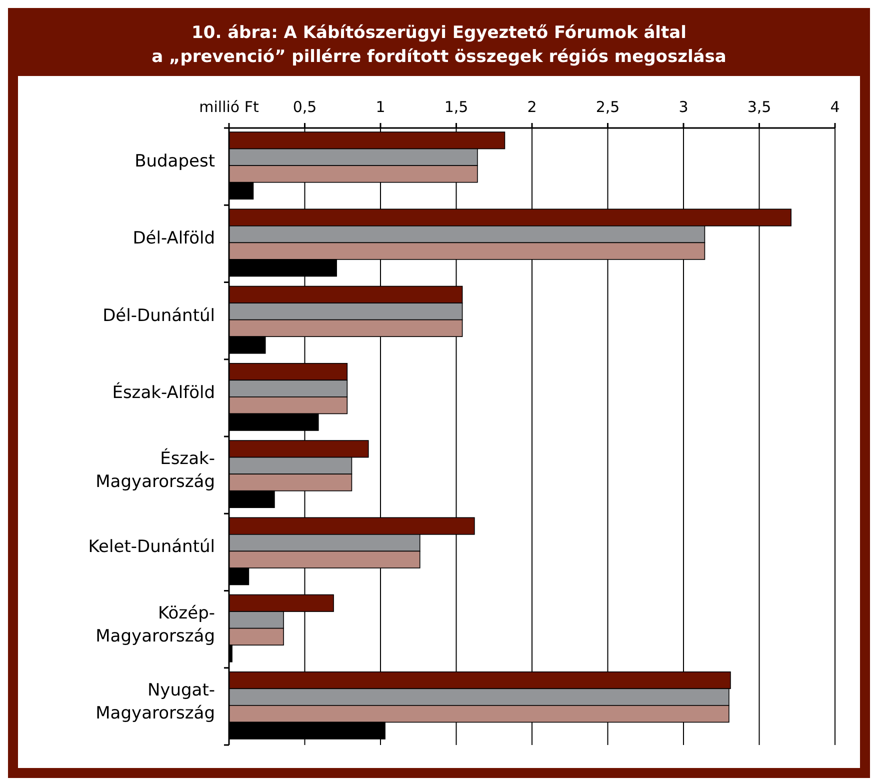 This screenshot has width=878, height=781. I want to click on x-tick-label: 1,5, so click(456, 107).